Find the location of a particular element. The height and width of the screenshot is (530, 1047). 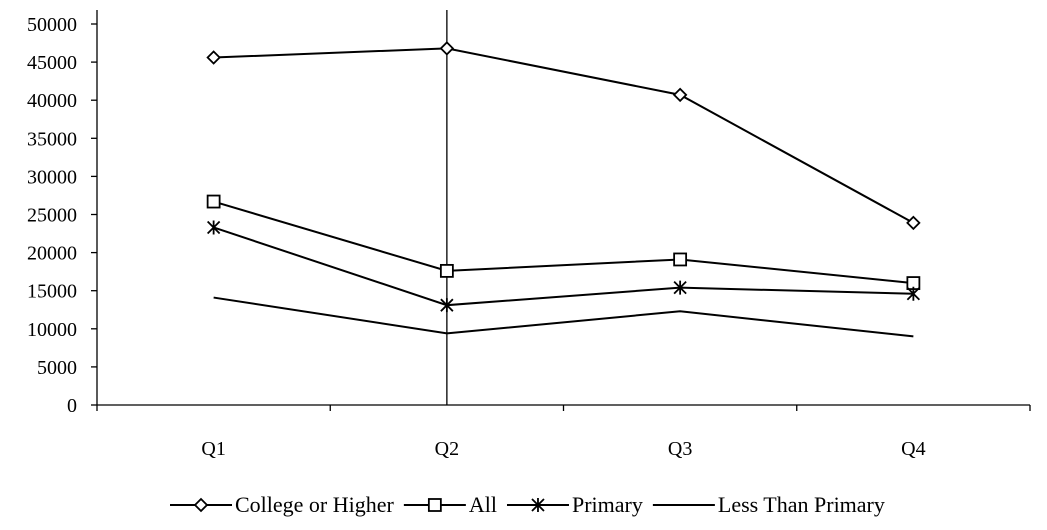

y-tick-label: 20000 is located at coordinates (52, 254).